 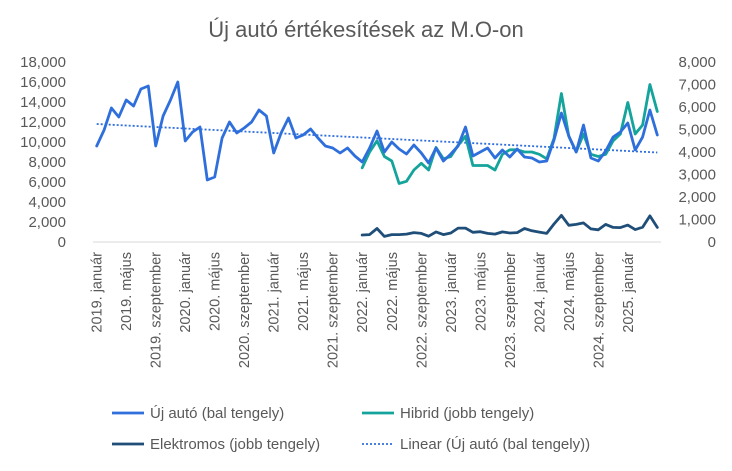 What do you see at coordinates (422, 310) in the screenshot?
I see `x-tick-label: 2022. szeptember` at bounding box center [422, 310].